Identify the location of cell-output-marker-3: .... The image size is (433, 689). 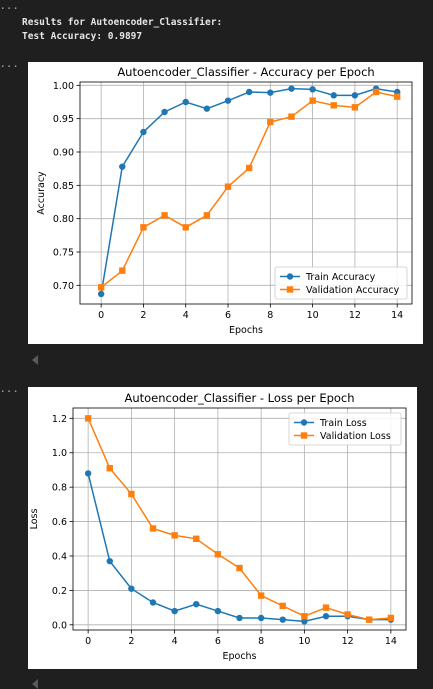
(10, 390).